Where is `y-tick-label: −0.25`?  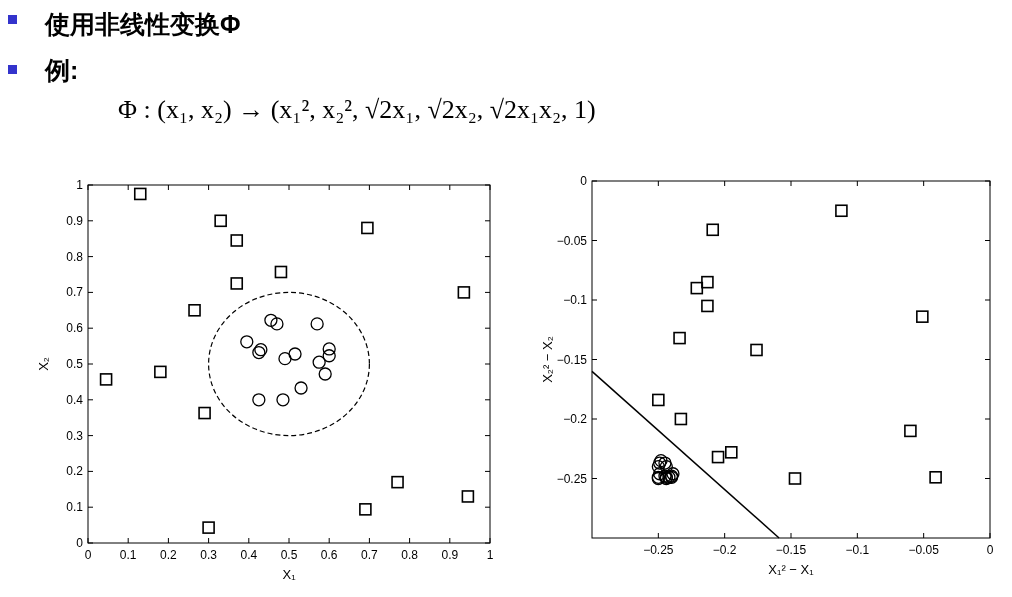 y-tick-label: −0.25 is located at coordinates (572, 478).